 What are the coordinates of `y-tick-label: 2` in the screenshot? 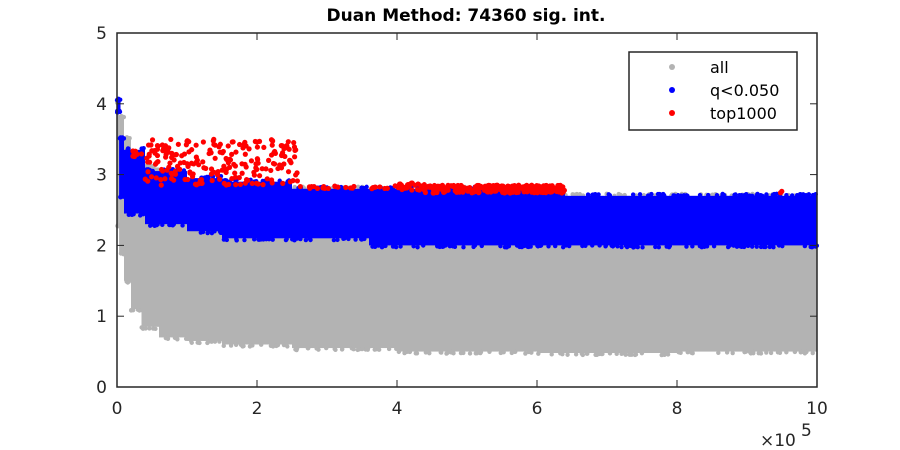 It's located at (101, 246).